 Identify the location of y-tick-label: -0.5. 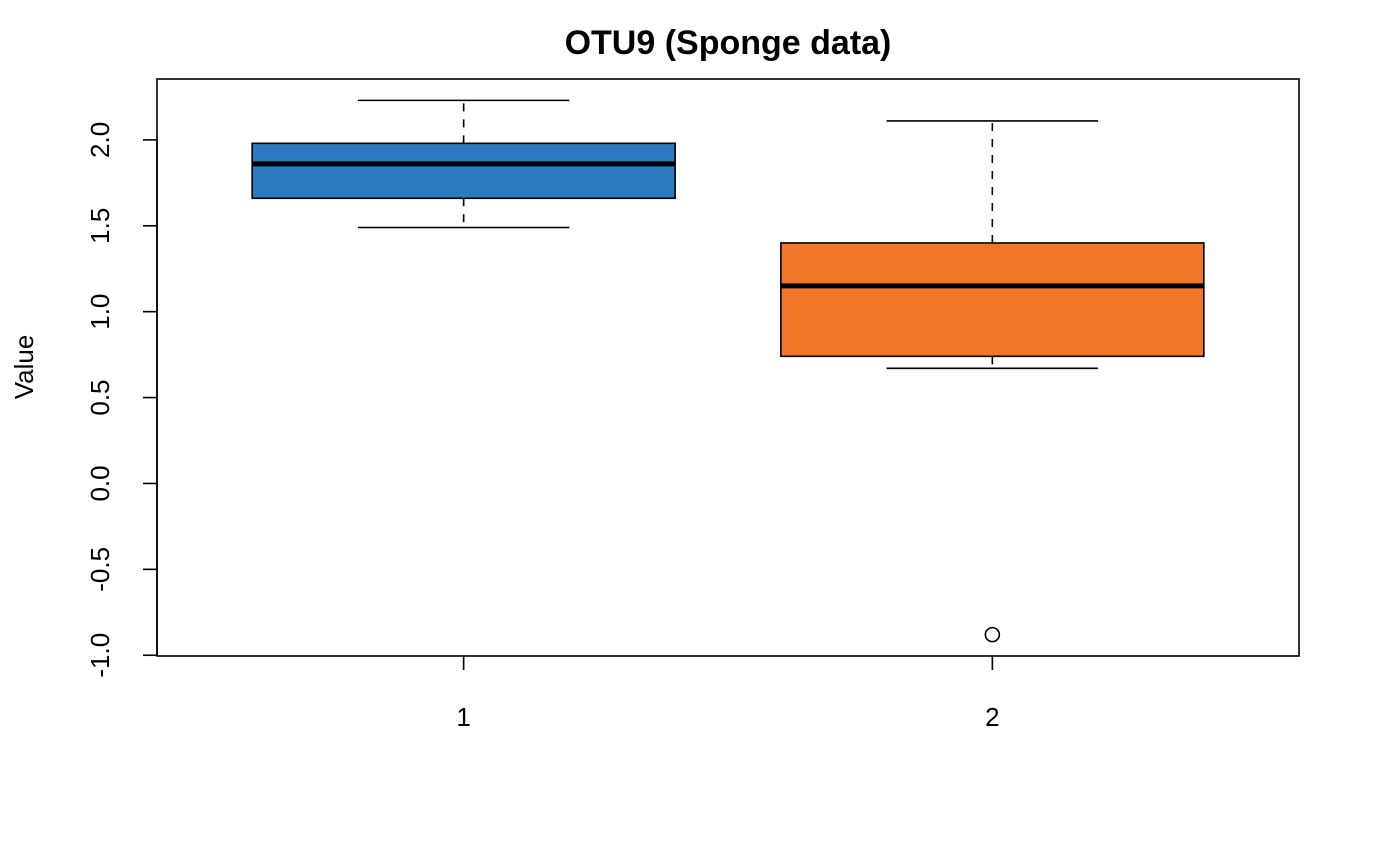
(100, 569).